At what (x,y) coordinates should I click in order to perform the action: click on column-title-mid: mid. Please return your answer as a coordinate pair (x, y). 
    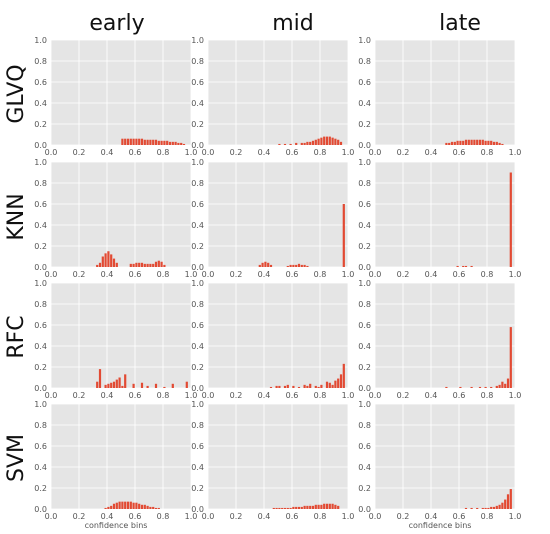
    Looking at the image, I should click on (293, 23).